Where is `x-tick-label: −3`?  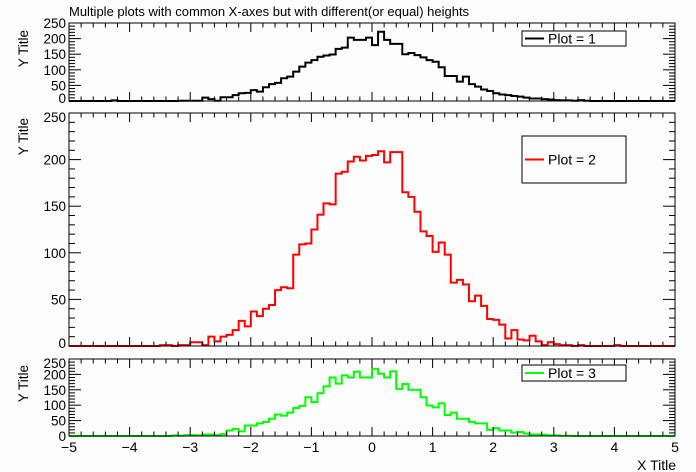
x-tick-label: −3 is located at coordinates (190, 447).